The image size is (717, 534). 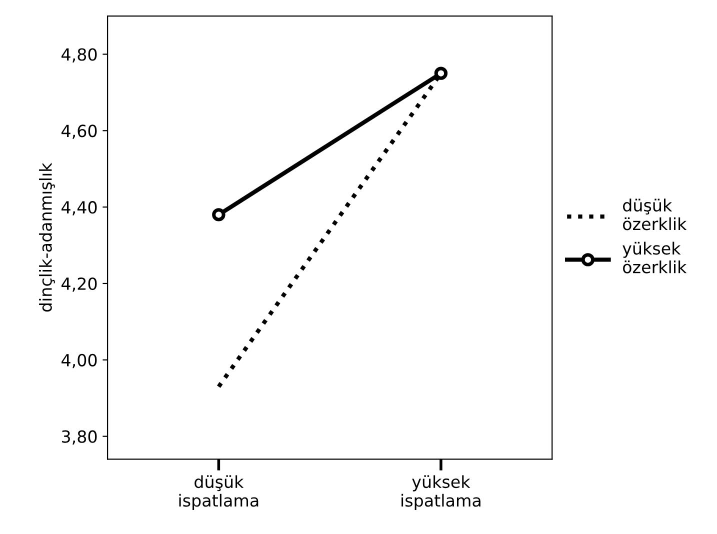 I want to click on y-tick-label: 4,00, so click(x=79, y=361).